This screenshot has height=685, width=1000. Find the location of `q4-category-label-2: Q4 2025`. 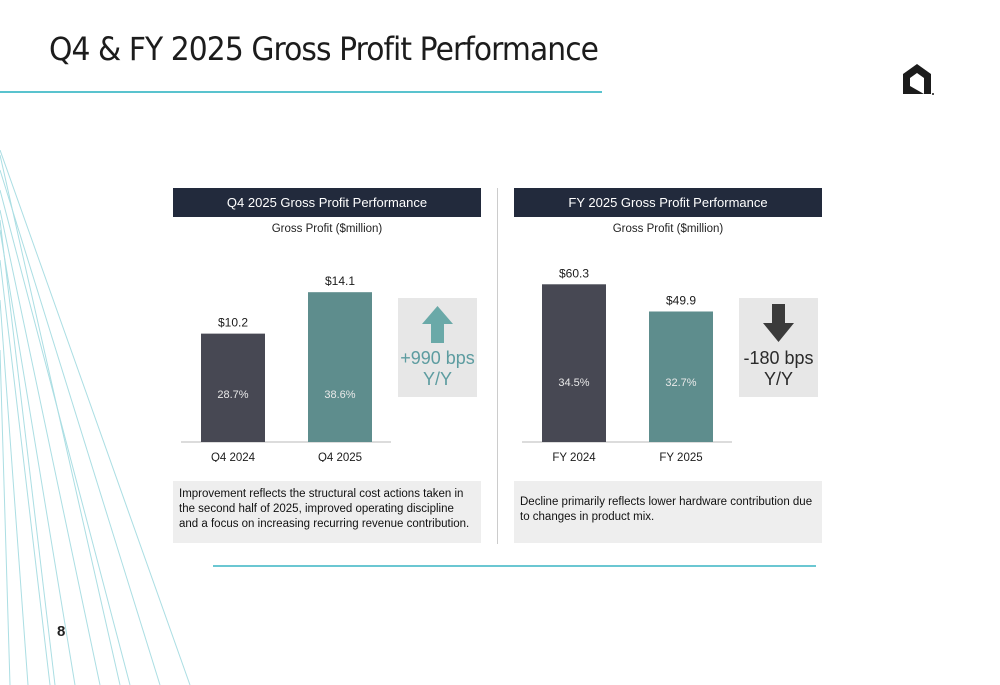

q4-category-label-2: Q4 2025 is located at coordinates (340, 457).